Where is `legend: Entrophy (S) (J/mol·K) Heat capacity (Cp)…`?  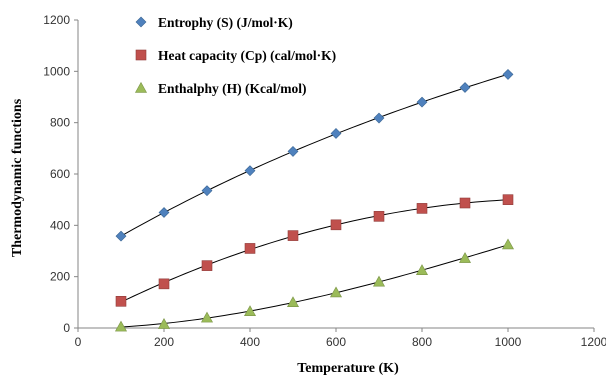 legend: Entrophy (S) (J/mol·K) Heat capacity (Cp)… is located at coordinates (235, 55).